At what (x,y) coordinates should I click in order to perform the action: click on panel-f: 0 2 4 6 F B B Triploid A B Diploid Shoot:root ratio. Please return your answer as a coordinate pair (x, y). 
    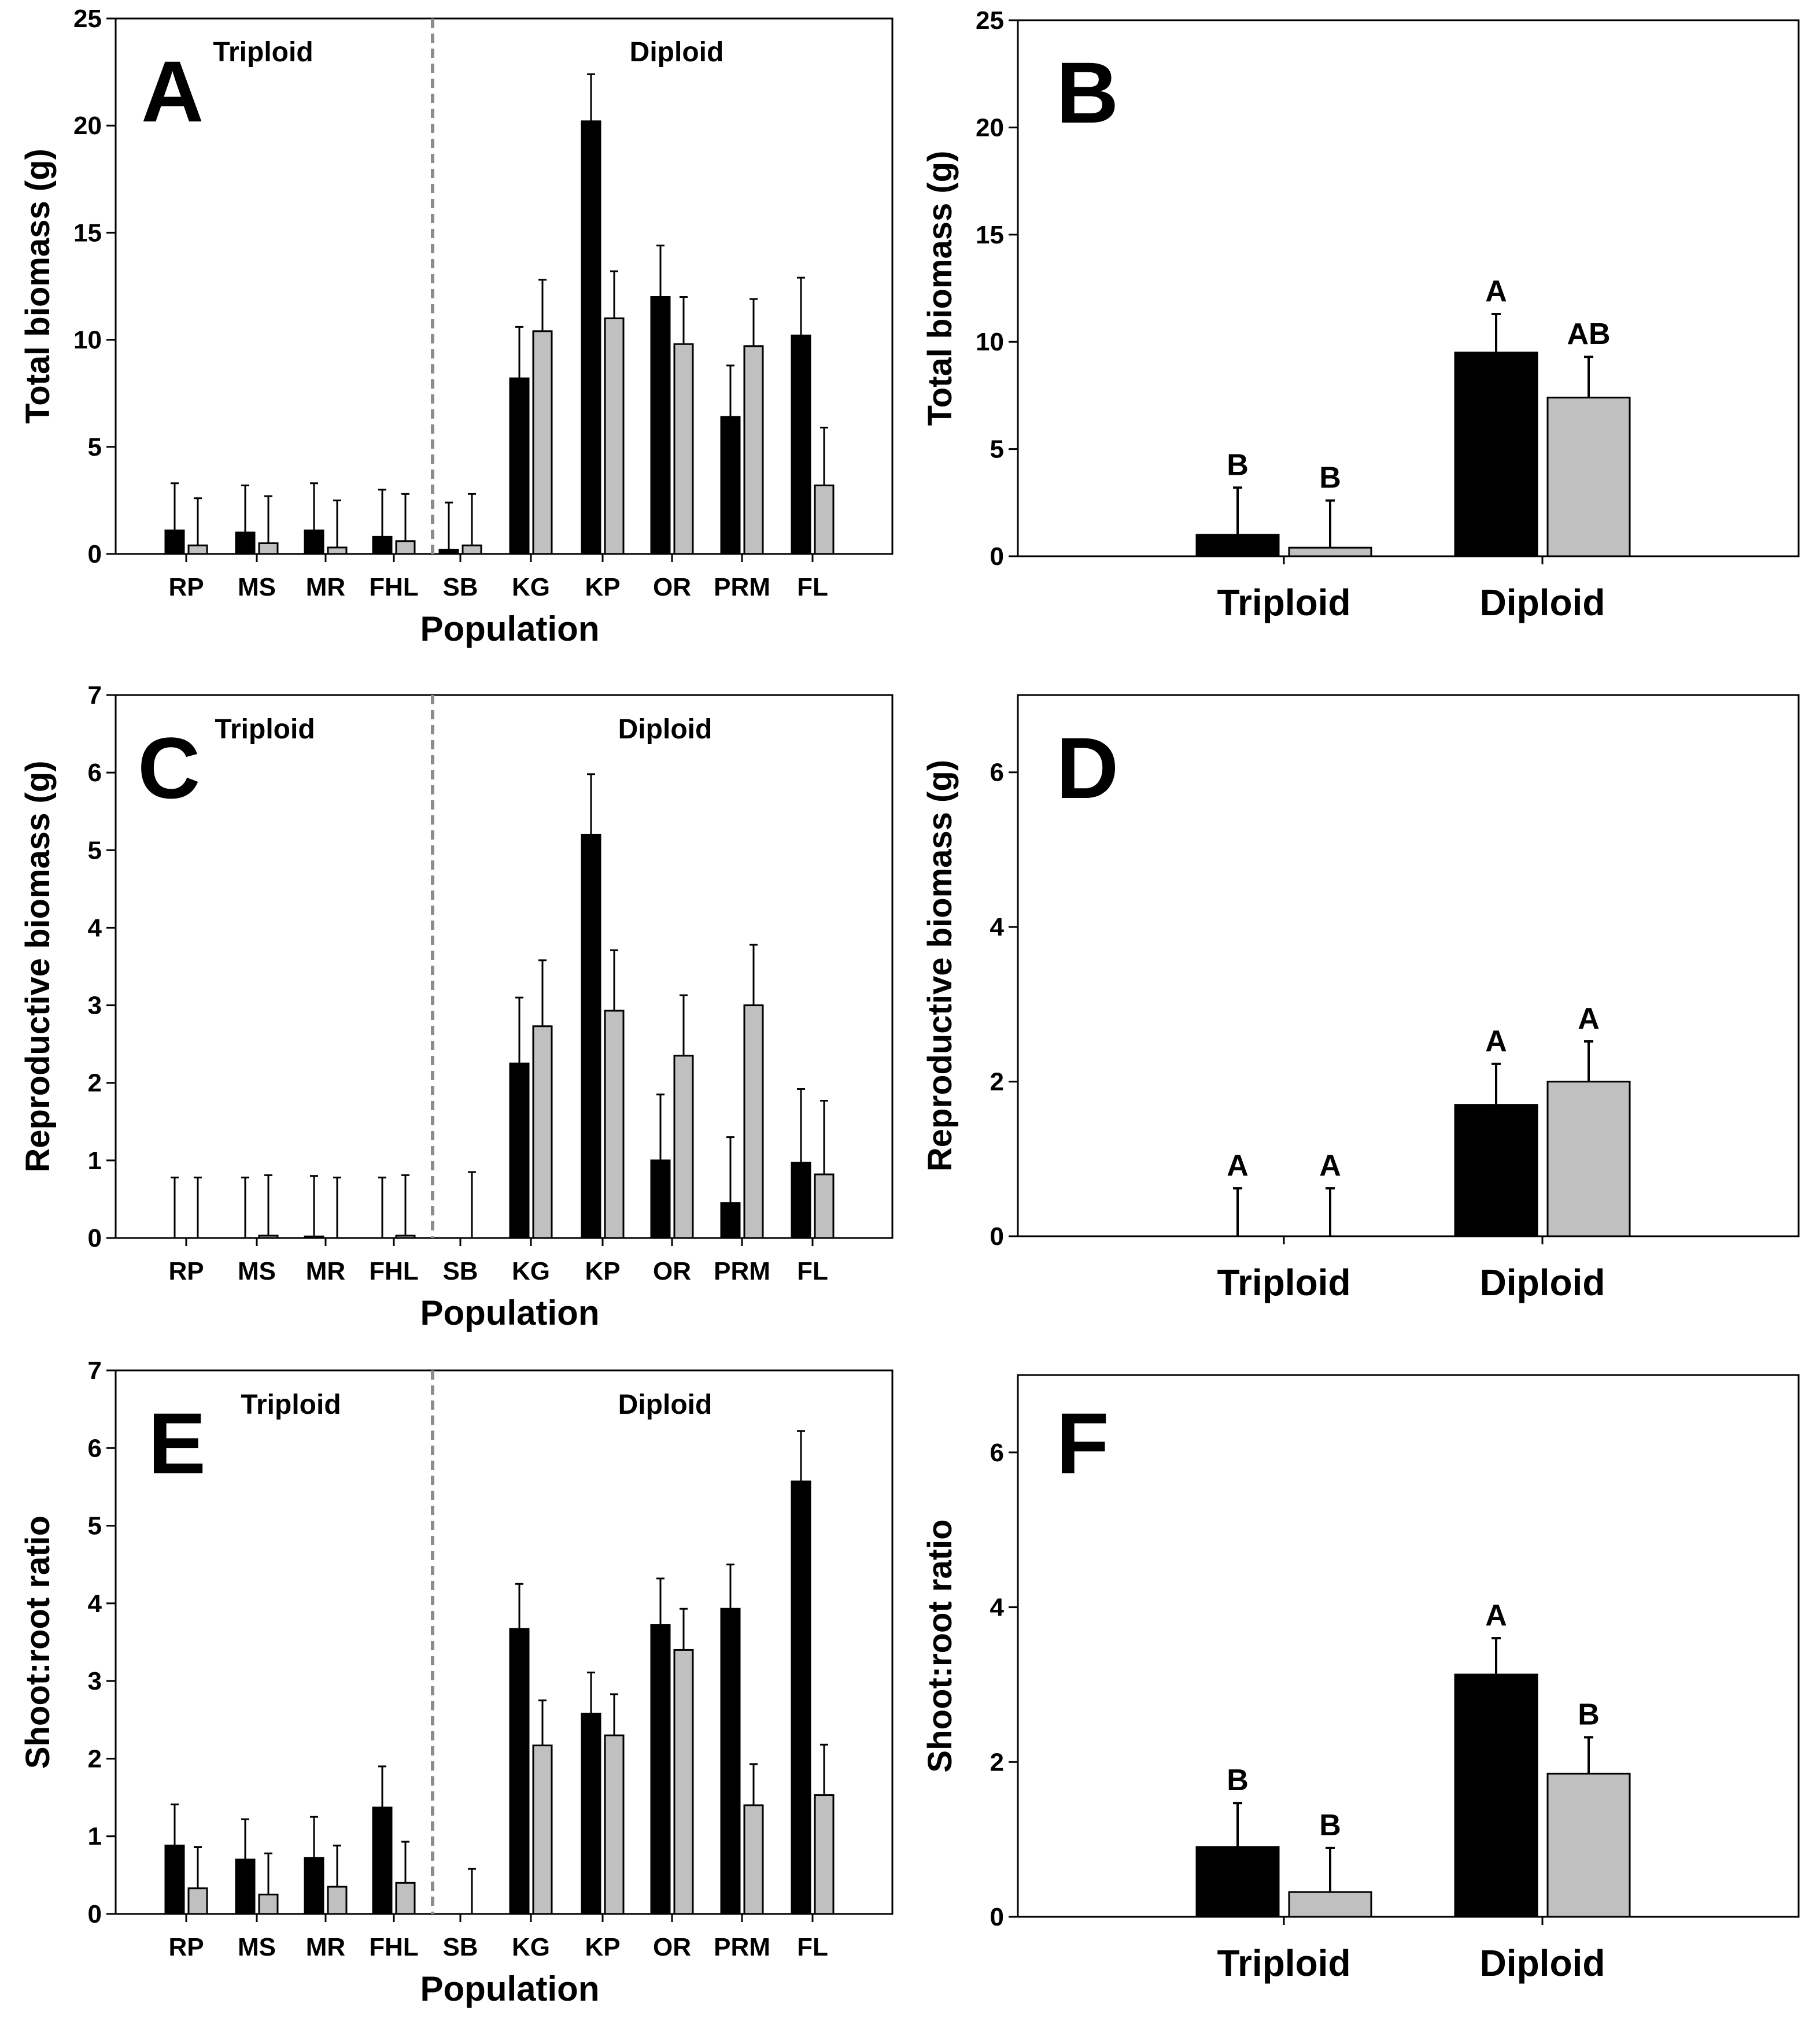
    Looking at the image, I should click on (1360, 1679).